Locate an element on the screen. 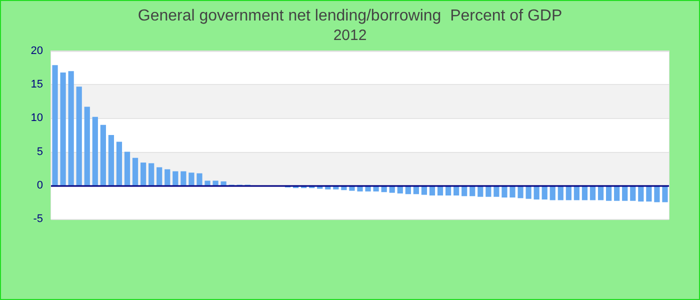  y-tick-label: 5 is located at coordinates (39, 152).